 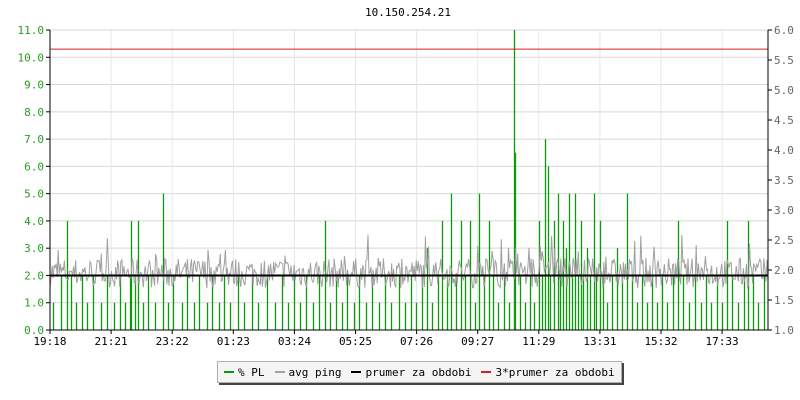 I want to click on y-left-tick-label: 0.0, so click(x=34, y=330).